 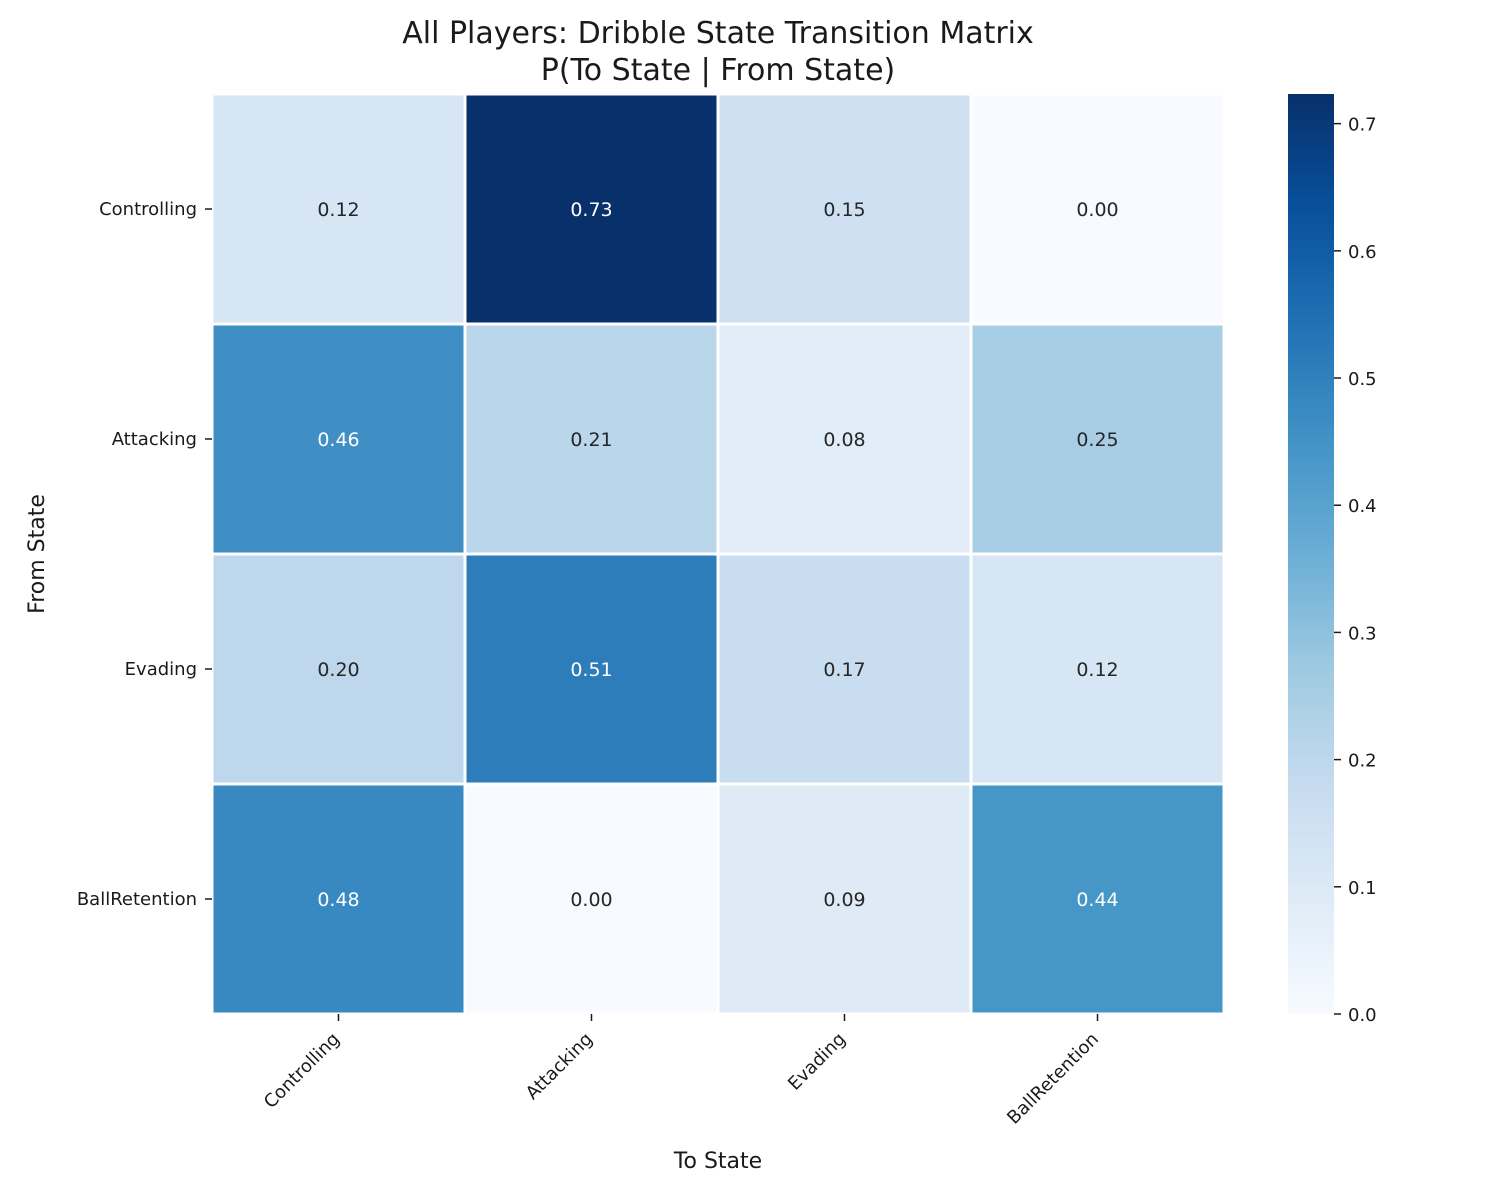 I want to click on cell-value-label-3-0: 0.48, so click(x=338, y=900).